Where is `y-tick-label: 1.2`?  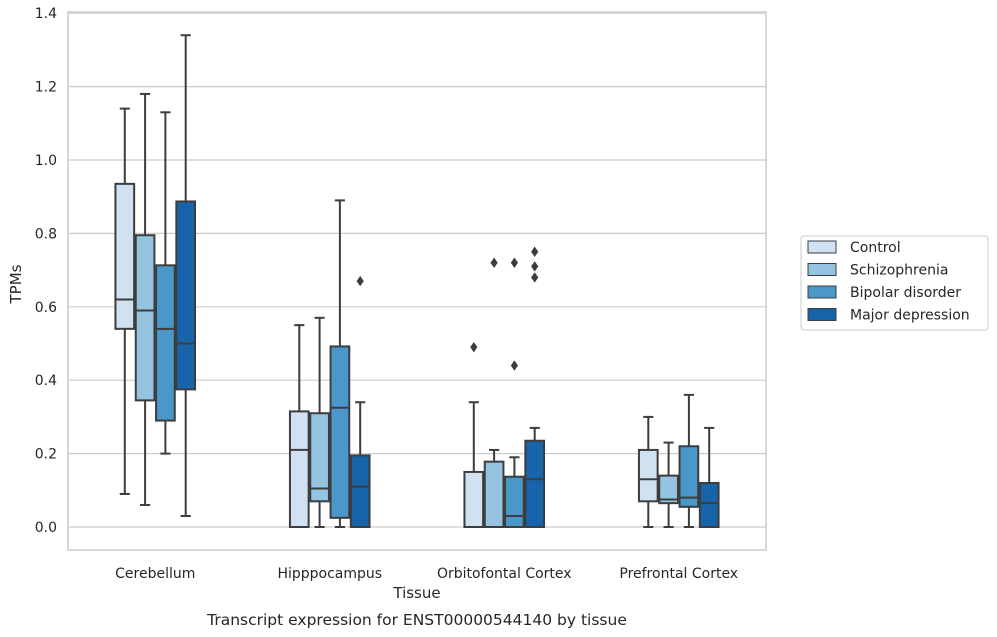 y-tick-label: 1.2 is located at coordinates (46, 88).